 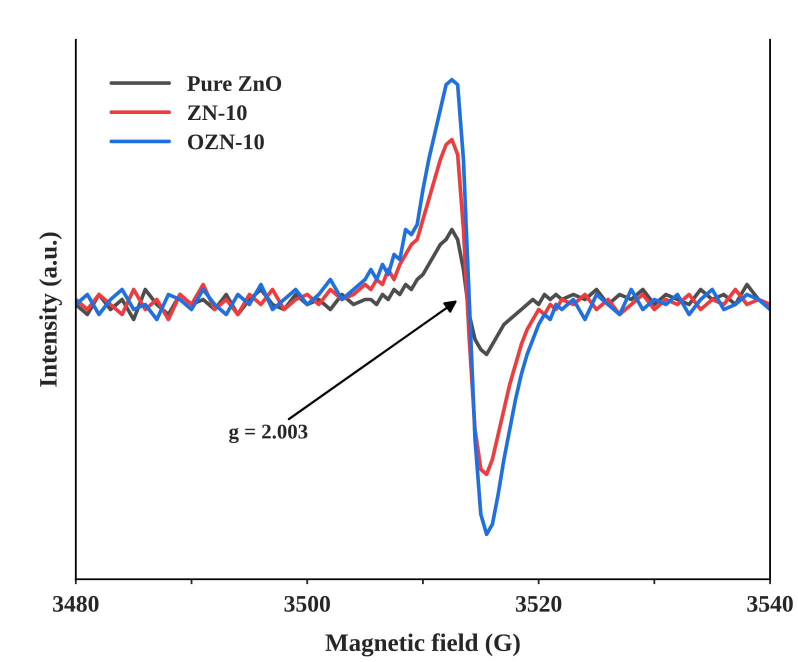 What do you see at coordinates (268, 434) in the screenshot?
I see `annotation: g = 2.003` at bounding box center [268, 434].